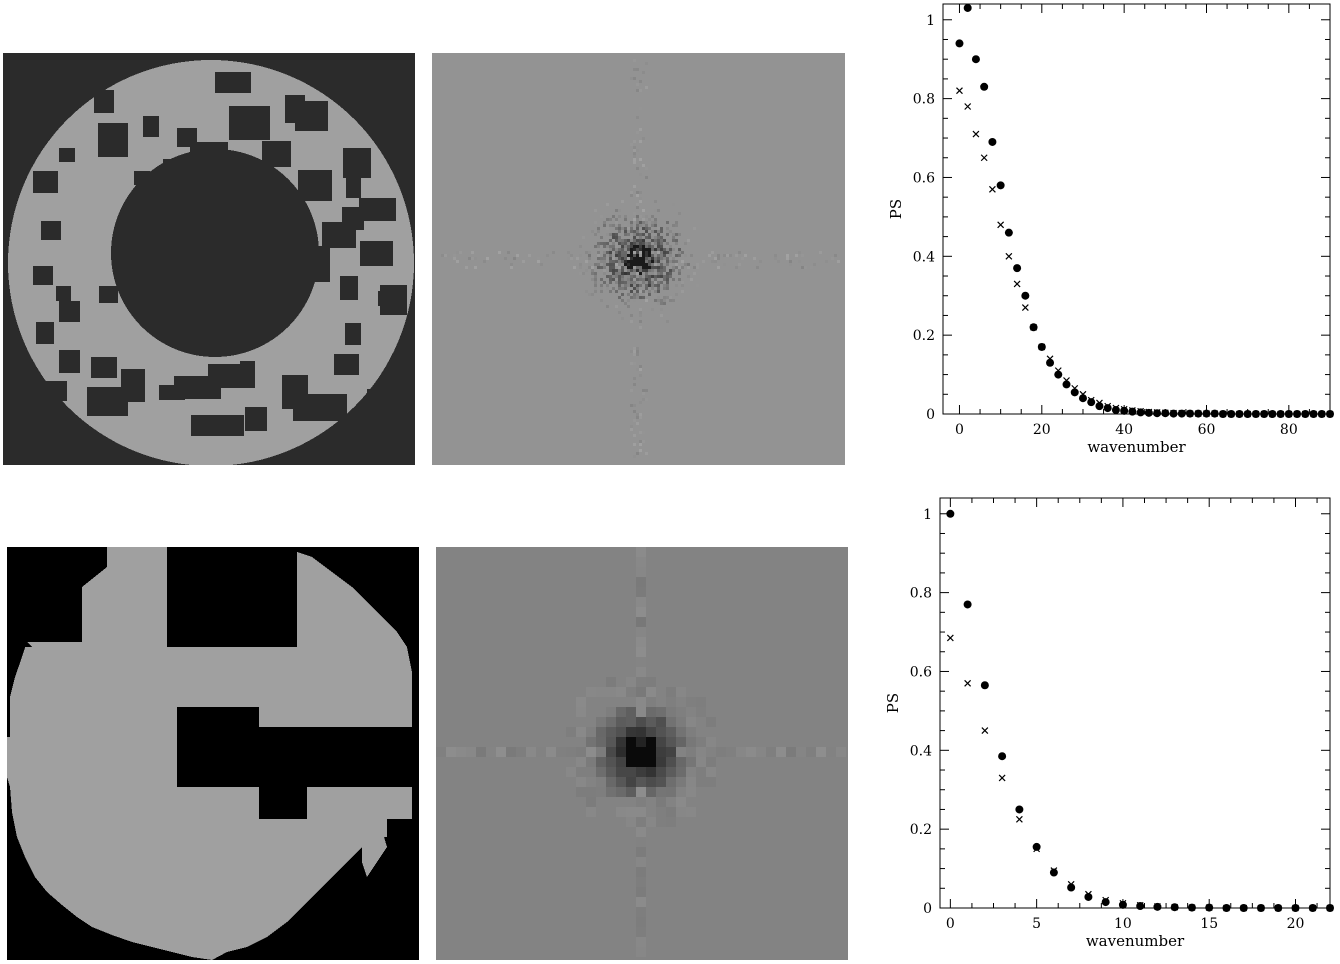 The width and height of the screenshot is (1340, 964). Describe the element at coordinates (209, 753) in the screenshot. I see `mask-shape` at that location.